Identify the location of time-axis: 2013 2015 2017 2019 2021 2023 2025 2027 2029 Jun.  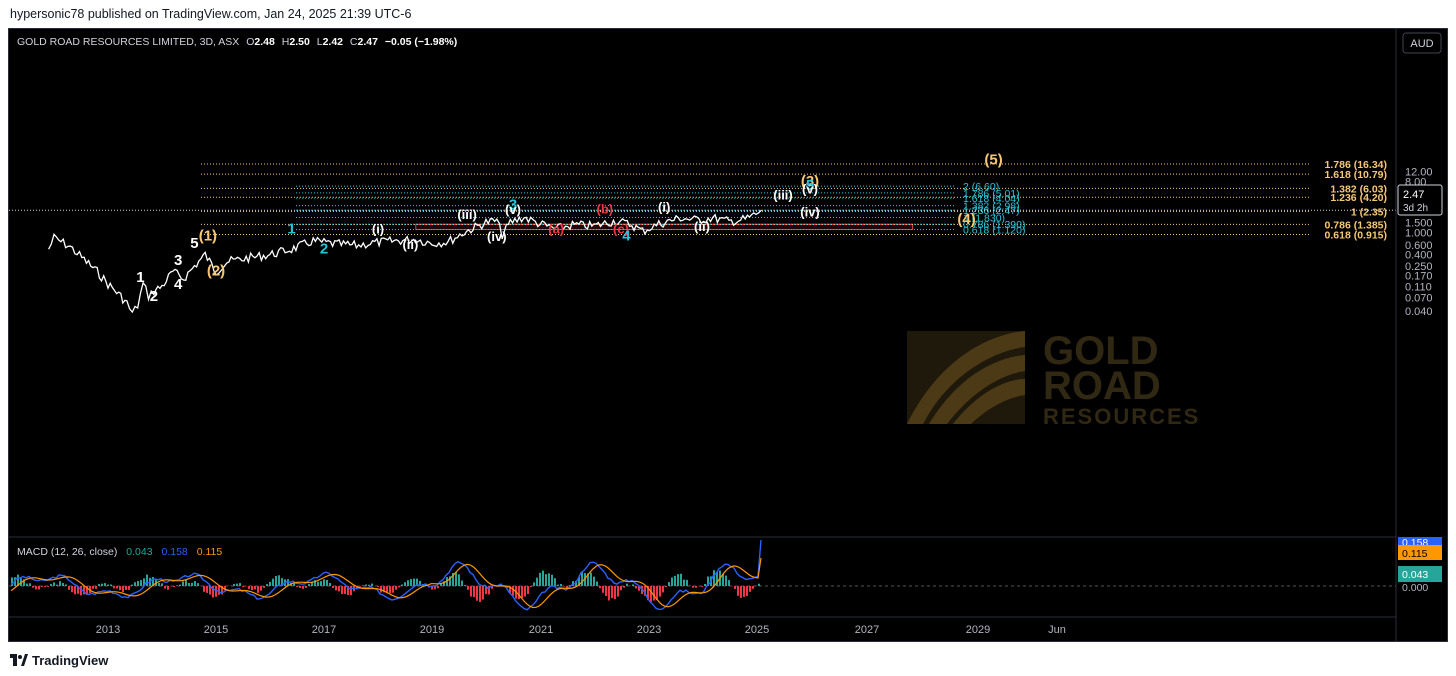
(581, 630).